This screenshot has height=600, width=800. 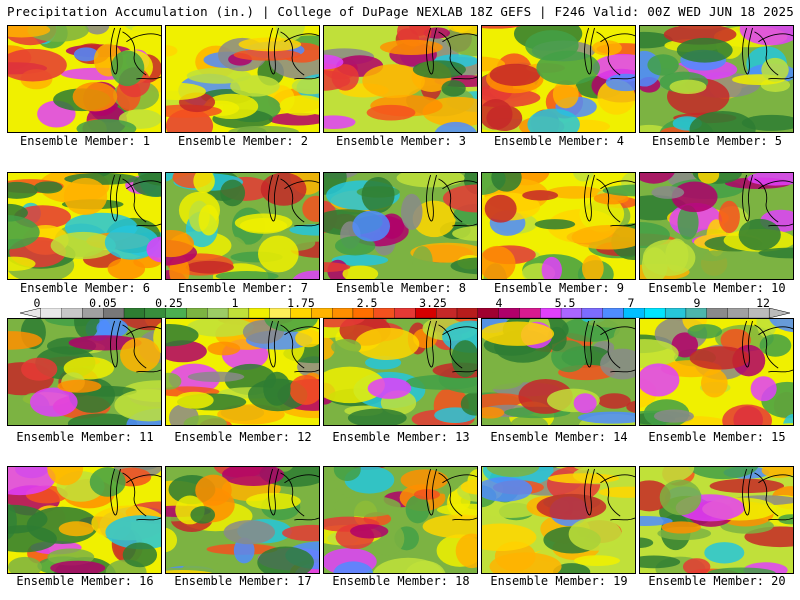 What do you see at coordinates (85, 437) in the screenshot?
I see `member-caption: Ensemble Member: 11` at bounding box center [85, 437].